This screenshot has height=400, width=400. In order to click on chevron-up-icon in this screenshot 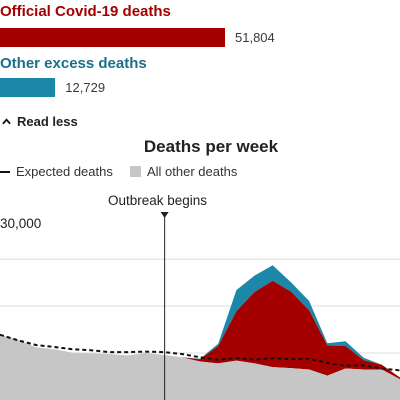, I will do `click(6, 121)`.